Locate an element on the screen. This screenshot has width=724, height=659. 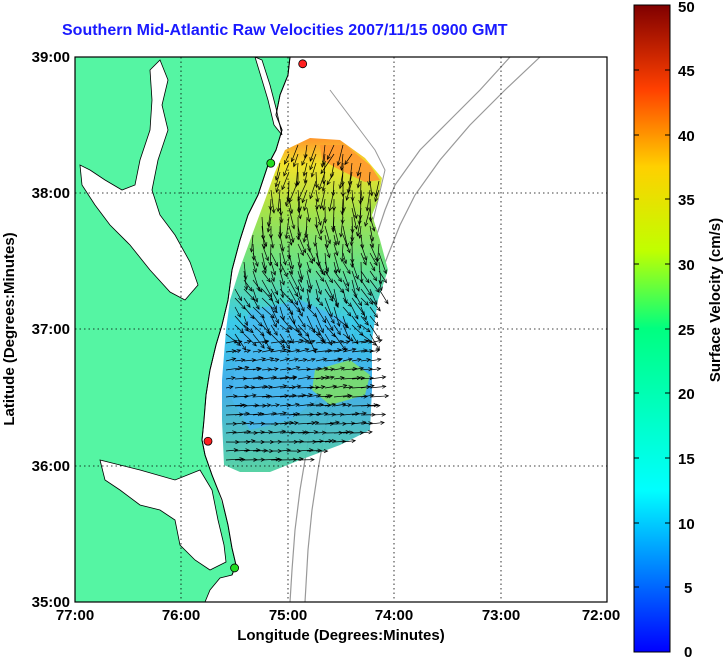
x-tick-label: 77:00 is located at coordinates (75, 615).